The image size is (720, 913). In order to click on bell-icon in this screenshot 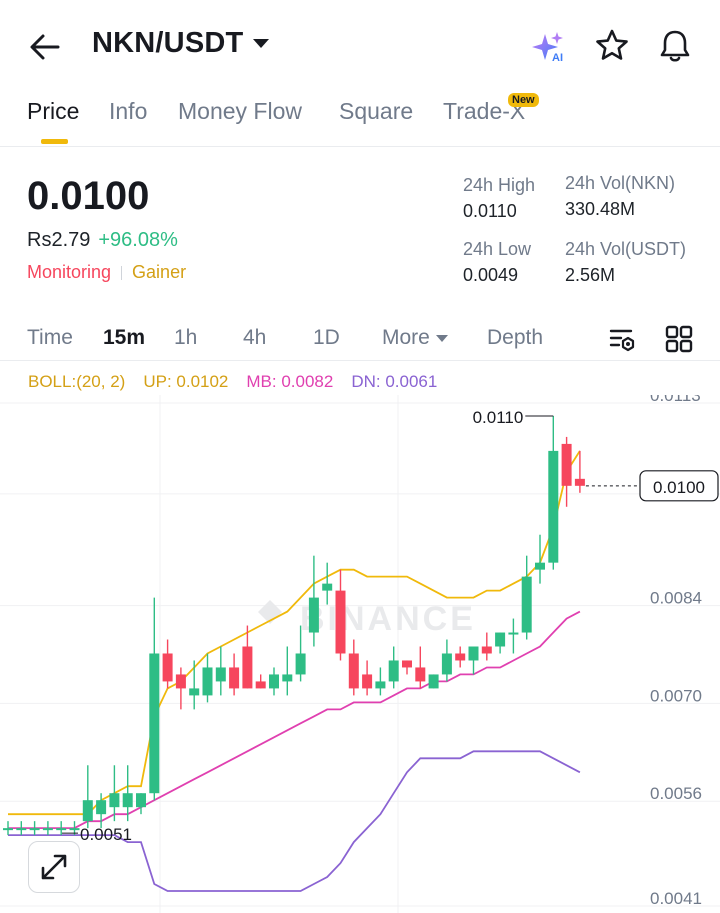, I will do `click(675, 46)`.